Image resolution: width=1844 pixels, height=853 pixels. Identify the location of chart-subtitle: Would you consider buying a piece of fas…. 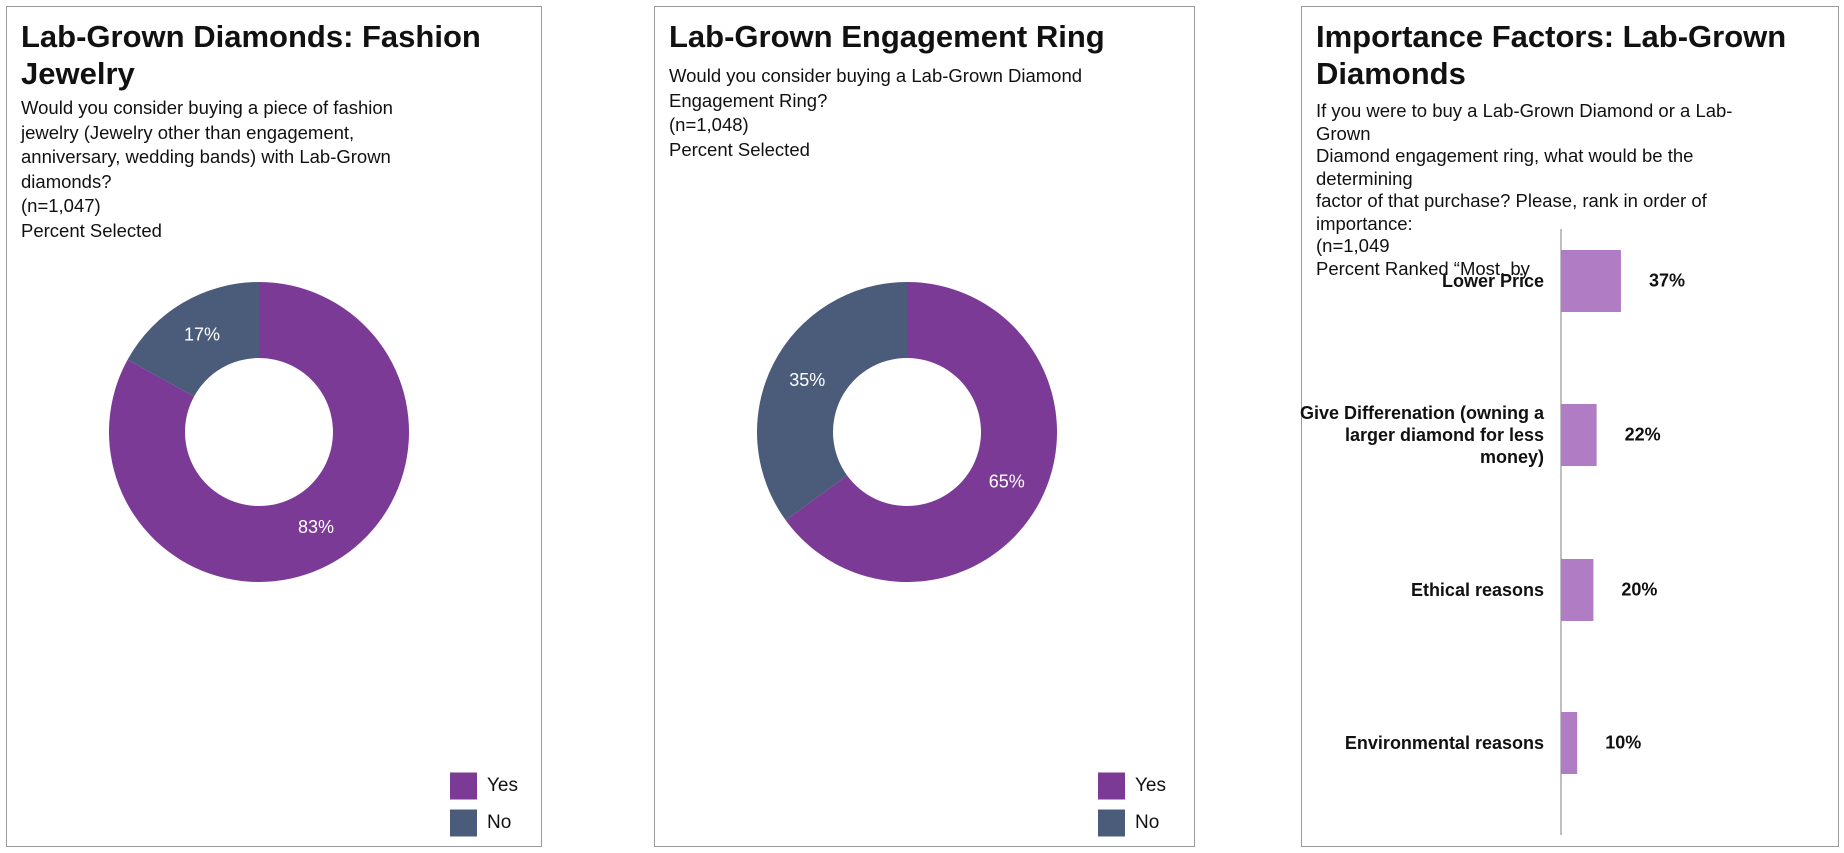
(207, 107).